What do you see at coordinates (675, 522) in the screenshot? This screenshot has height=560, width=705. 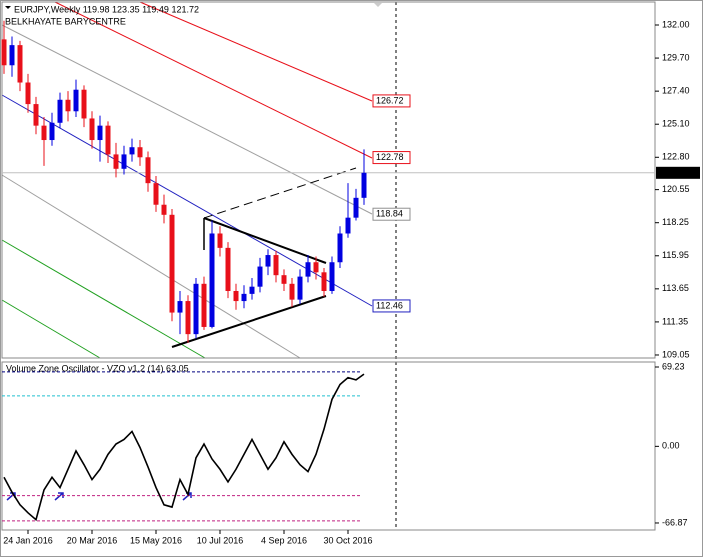 I see `y-tick-label: -66.87` at bounding box center [675, 522].